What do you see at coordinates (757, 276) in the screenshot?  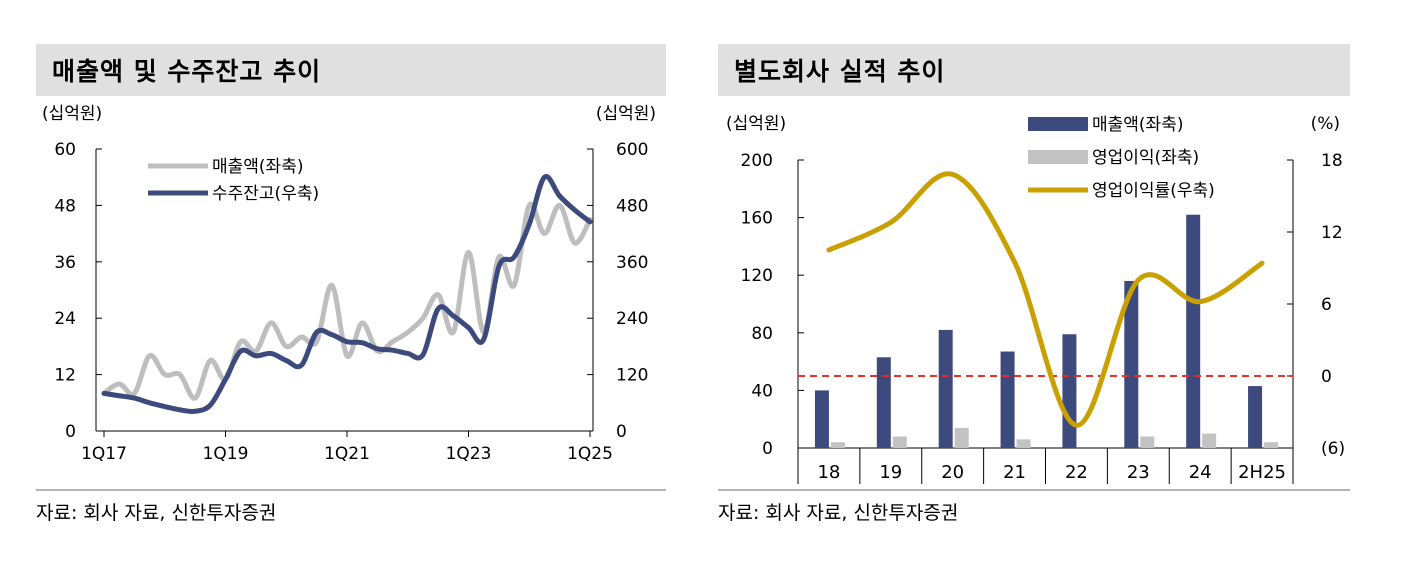 I see `y-left-tick-label: 120` at bounding box center [757, 276].